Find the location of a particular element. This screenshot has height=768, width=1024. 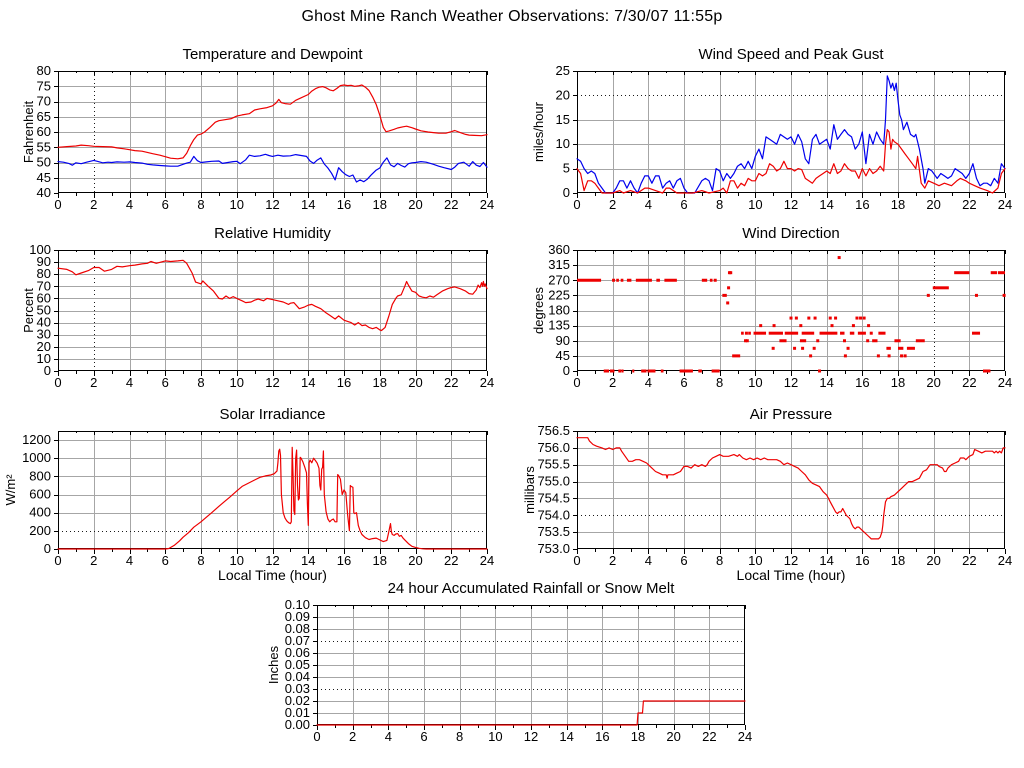

y-tick-label: 755.5 is located at coordinates (553, 464).